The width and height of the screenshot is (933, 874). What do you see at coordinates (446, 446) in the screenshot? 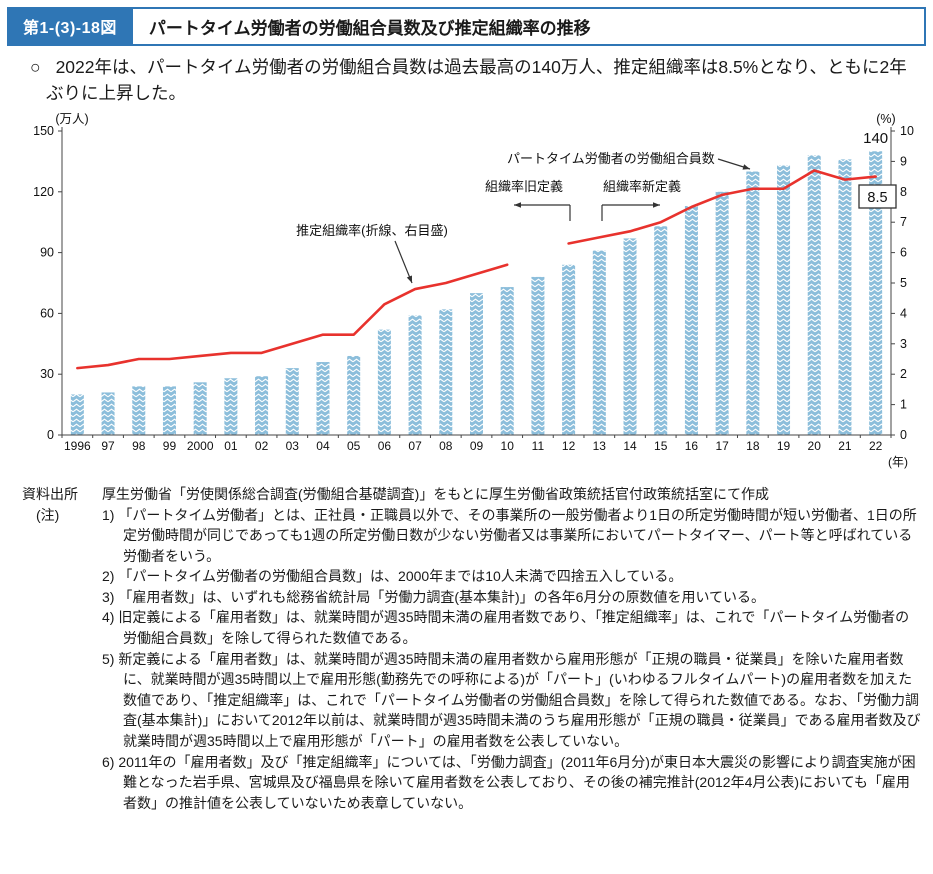
I see `x-tick: 08` at bounding box center [446, 446].